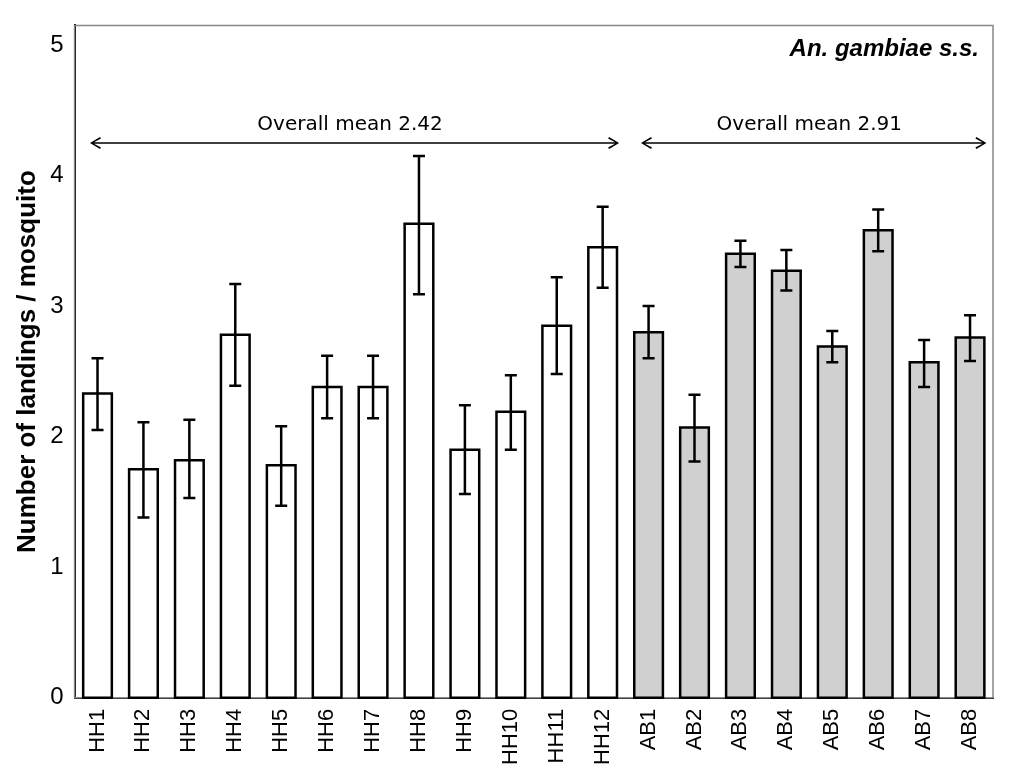 This screenshot has height=778, width=1017. I want to click on chart-title: An. gambiae s.s., so click(883, 48).